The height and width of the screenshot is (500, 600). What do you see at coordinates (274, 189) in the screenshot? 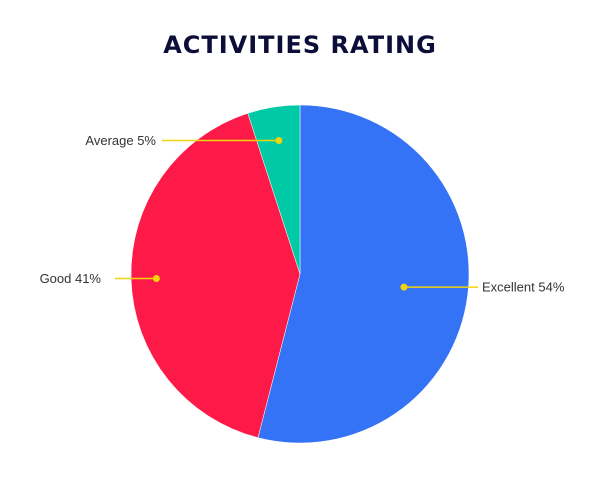
I see `pie-slice-average` at bounding box center [274, 189].